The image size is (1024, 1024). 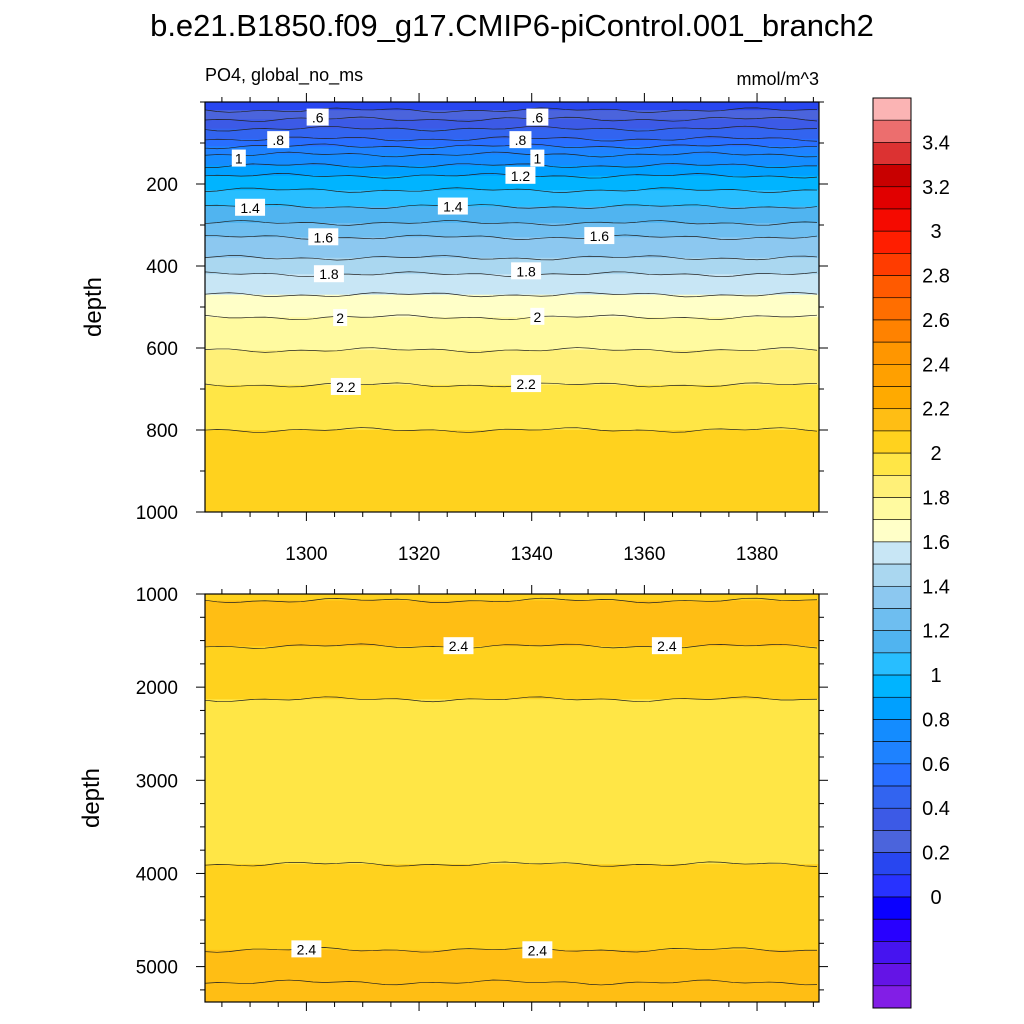 What do you see at coordinates (238, 158) in the screenshot?
I see `contour-label: 1` at bounding box center [238, 158].